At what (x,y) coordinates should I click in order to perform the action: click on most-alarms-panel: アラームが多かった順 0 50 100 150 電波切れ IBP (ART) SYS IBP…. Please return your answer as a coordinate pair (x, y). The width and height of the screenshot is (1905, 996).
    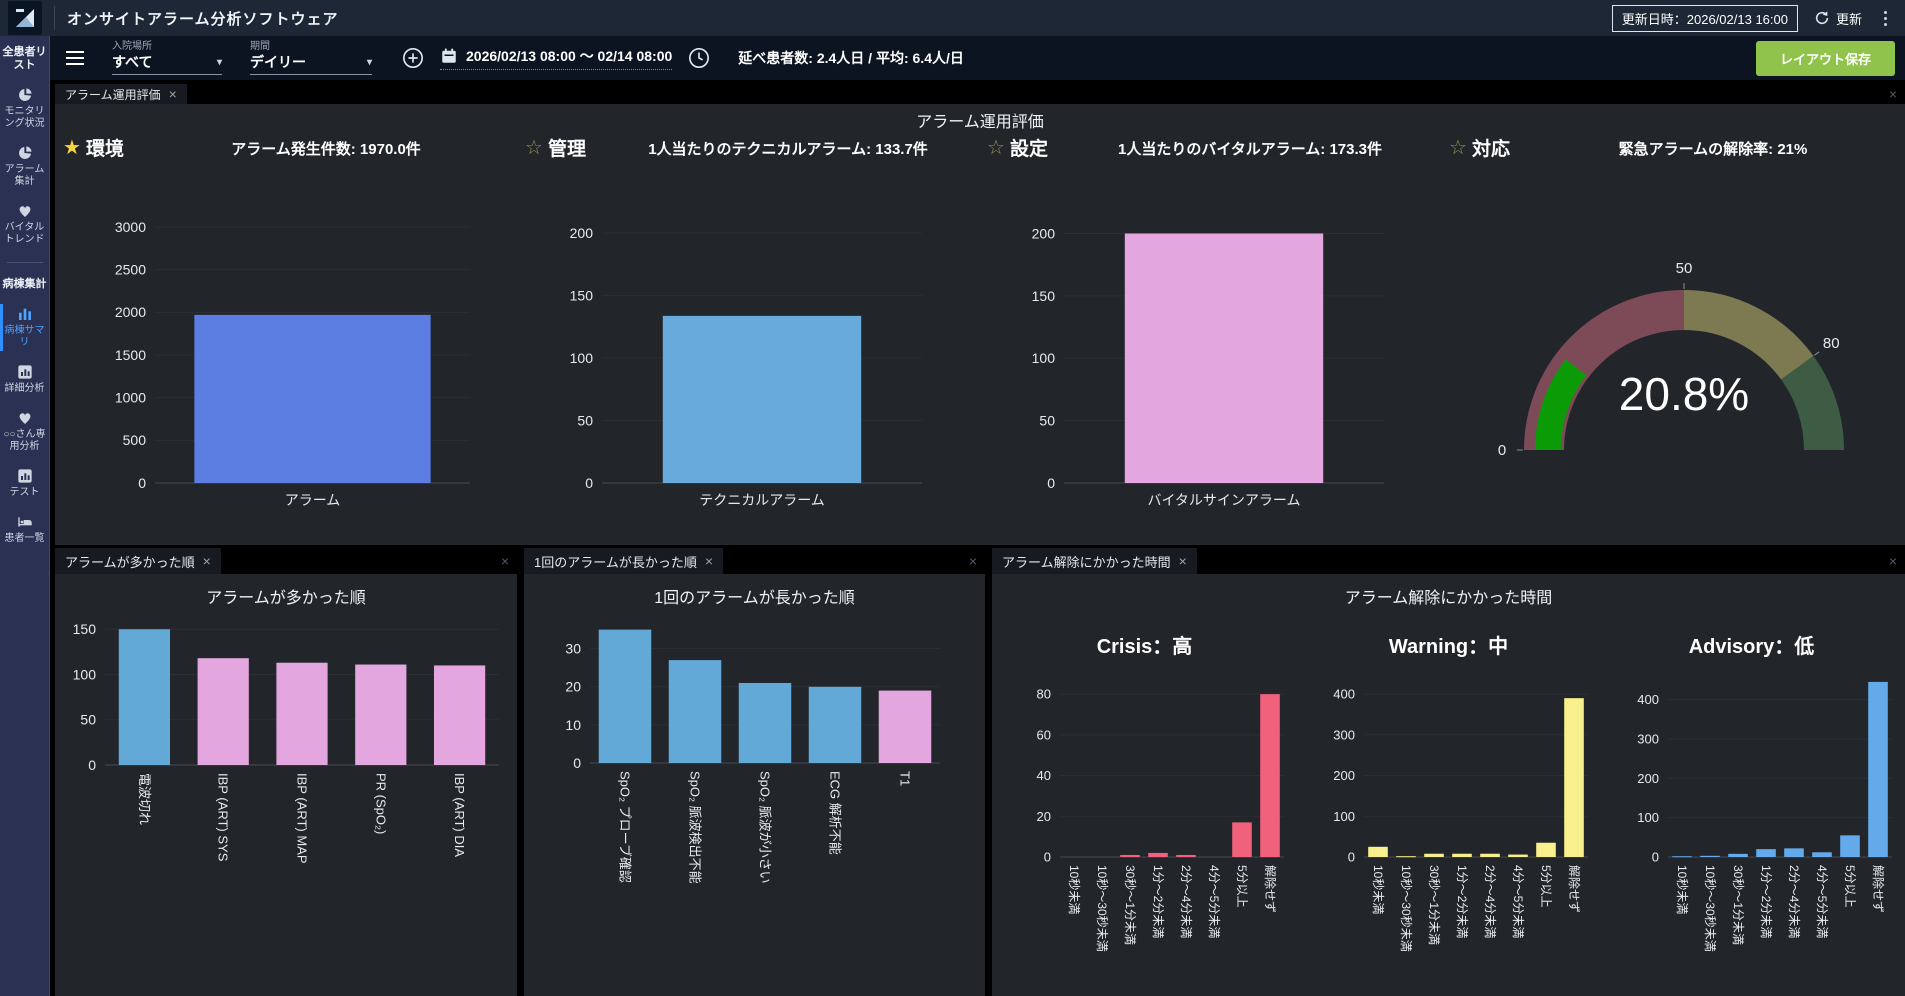
    Looking at the image, I should click on (286, 785).